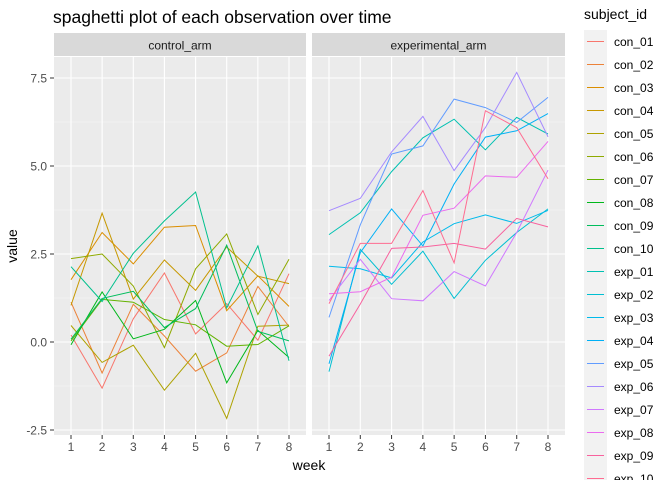 The image size is (672, 480). I want to click on legend-label-exp-04: exp_04, so click(634, 341).